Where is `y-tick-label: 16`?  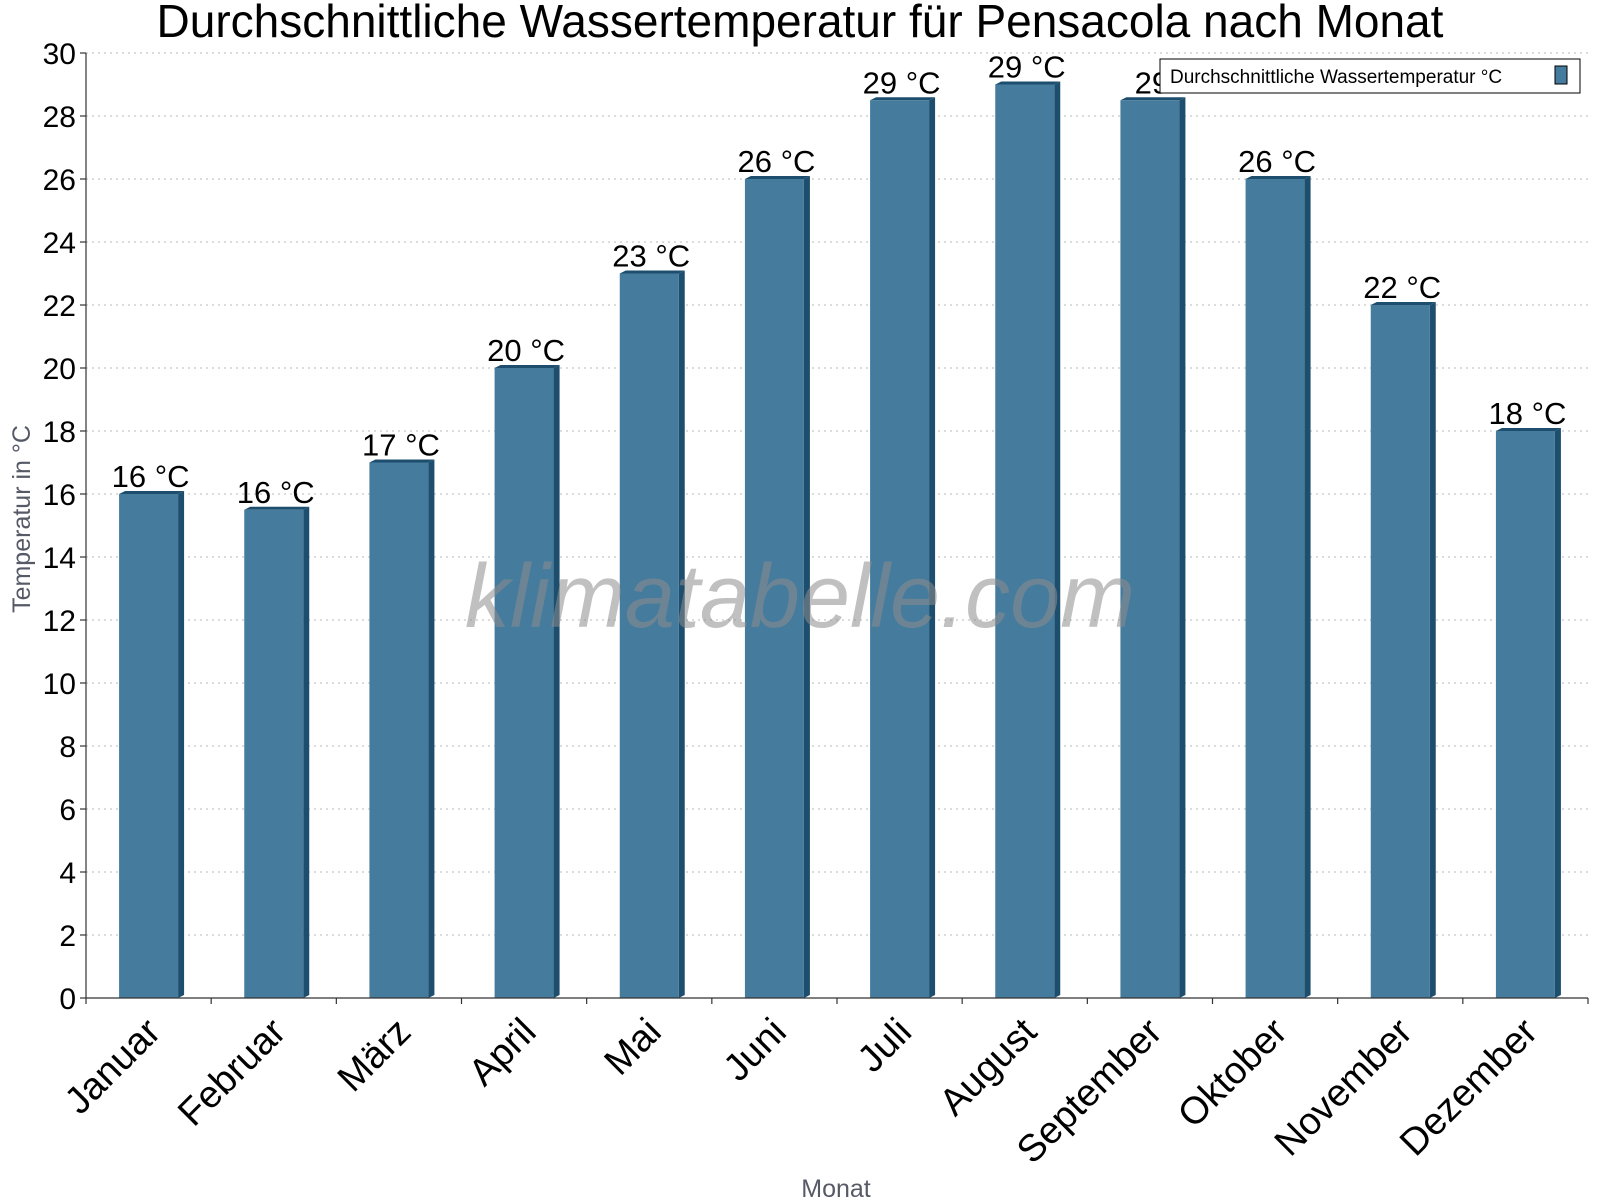
y-tick-label: 16 is located at coordinates (59, 495).